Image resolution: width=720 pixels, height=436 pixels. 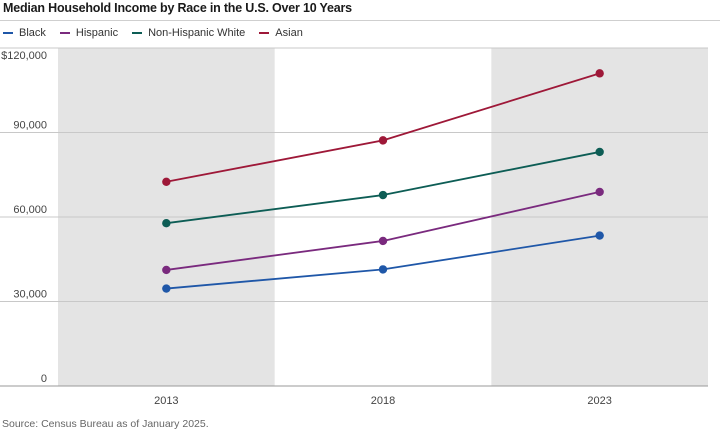 I want to click on legend-item-asian: Asian, so click(x=281, y=33).